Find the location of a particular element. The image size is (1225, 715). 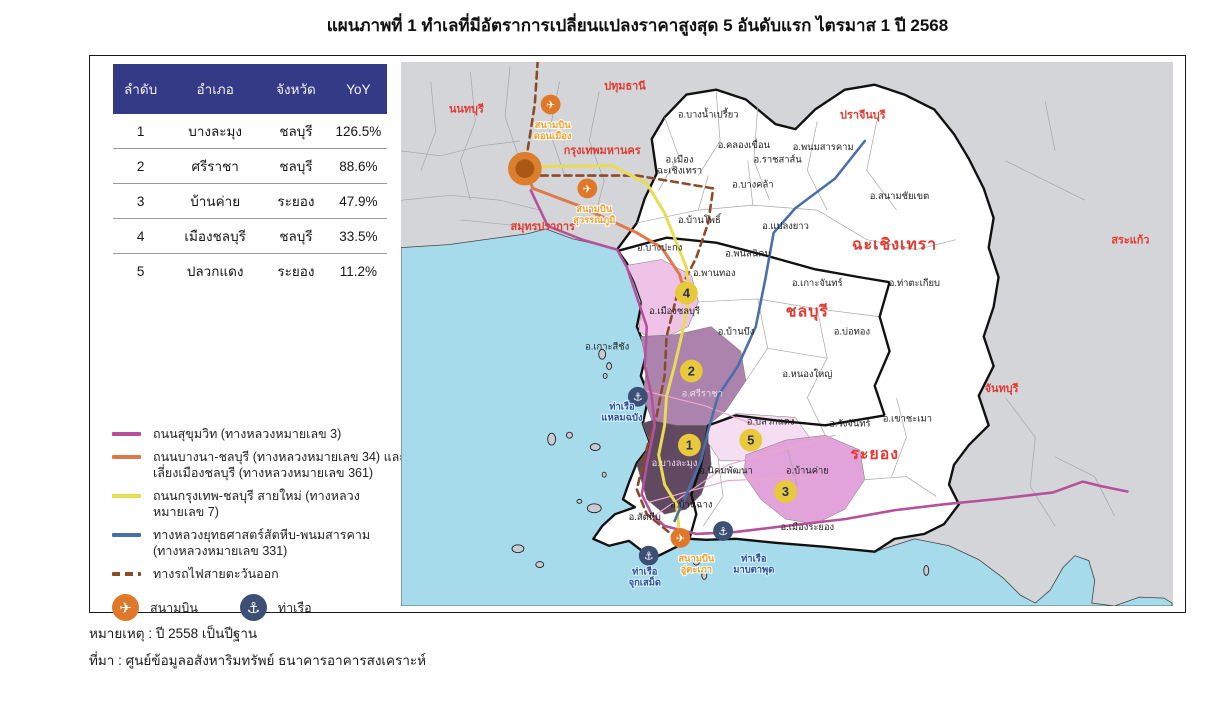

note-base-year: หมายเหตุ : ปี 2558 เป็นปีฐาน is located at coordinates (173, 633).